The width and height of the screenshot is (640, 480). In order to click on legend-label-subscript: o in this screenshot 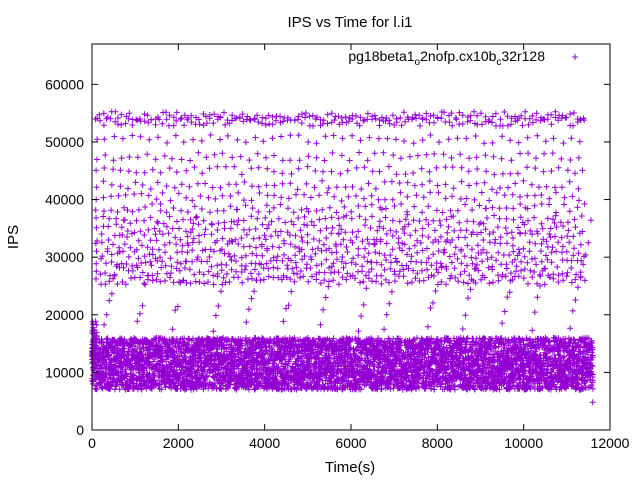, I will do `click(418, 62)`.